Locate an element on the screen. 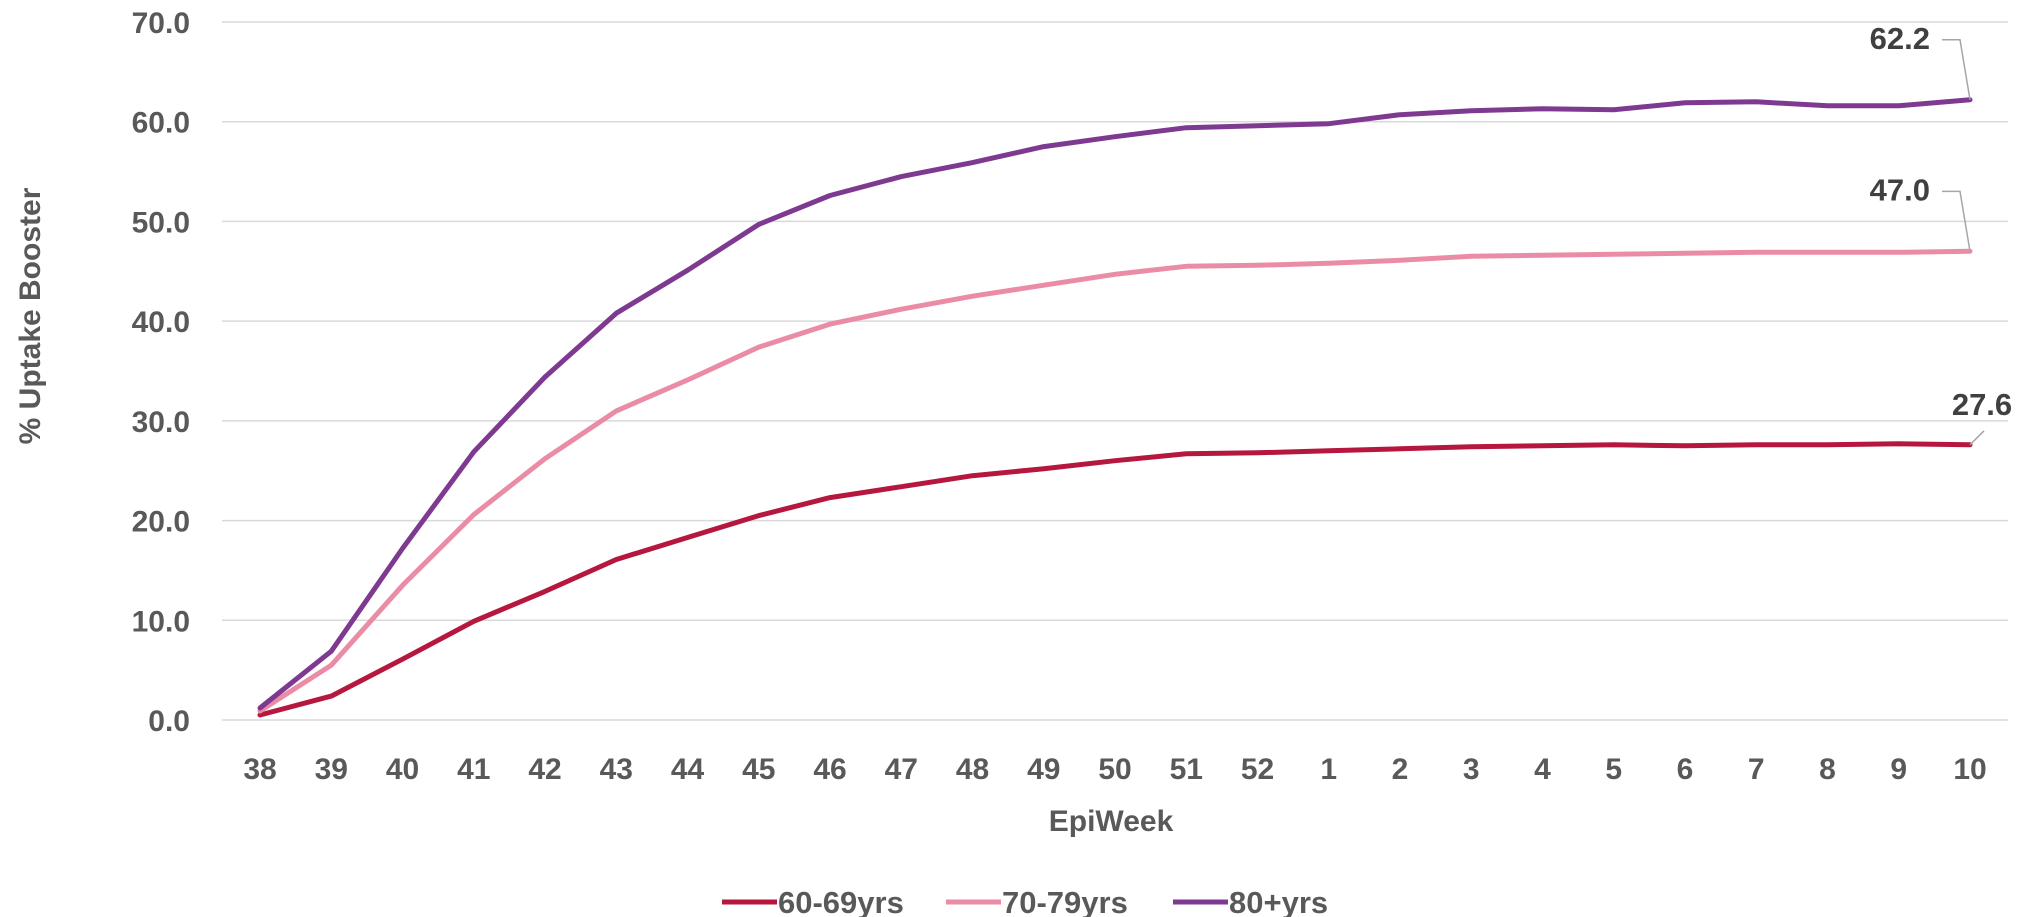 This screenshot has width=2026, height=917. legend: 60-69yrs 70-79yrs 80+yrs is located at coordinates (1025, 901).